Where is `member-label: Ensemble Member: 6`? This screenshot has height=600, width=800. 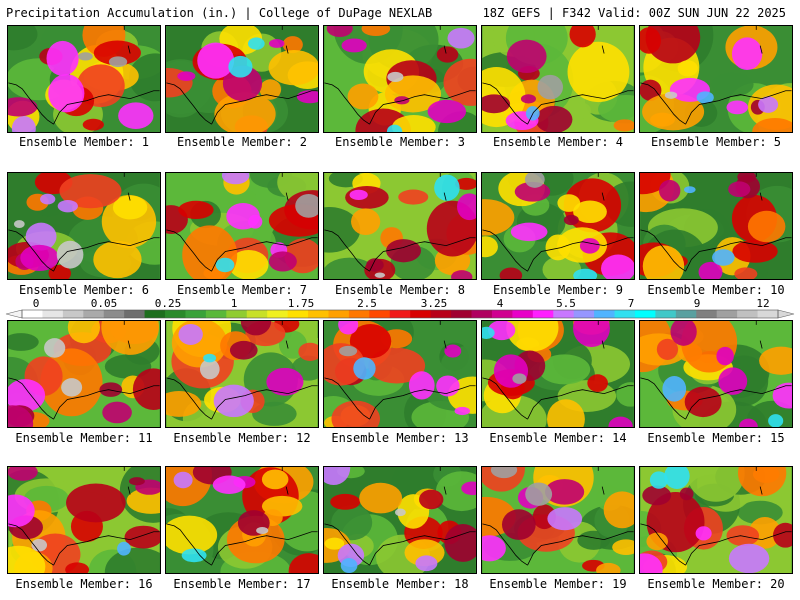 member-label: Ensemble Member: 6 is located at coordinates (84, 290).